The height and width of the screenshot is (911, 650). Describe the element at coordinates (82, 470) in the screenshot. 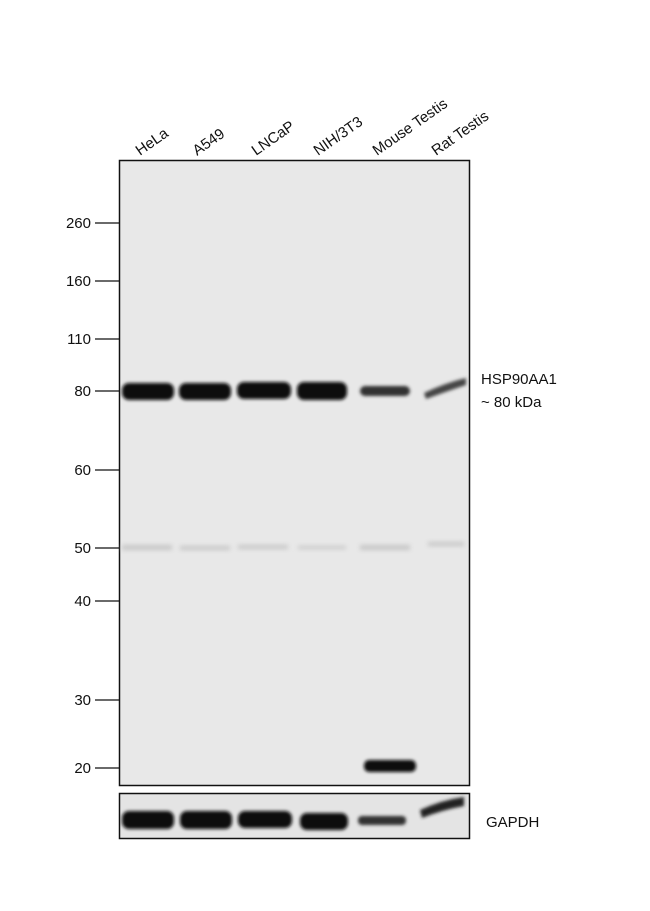

I see `marker-label: 60` at that location.